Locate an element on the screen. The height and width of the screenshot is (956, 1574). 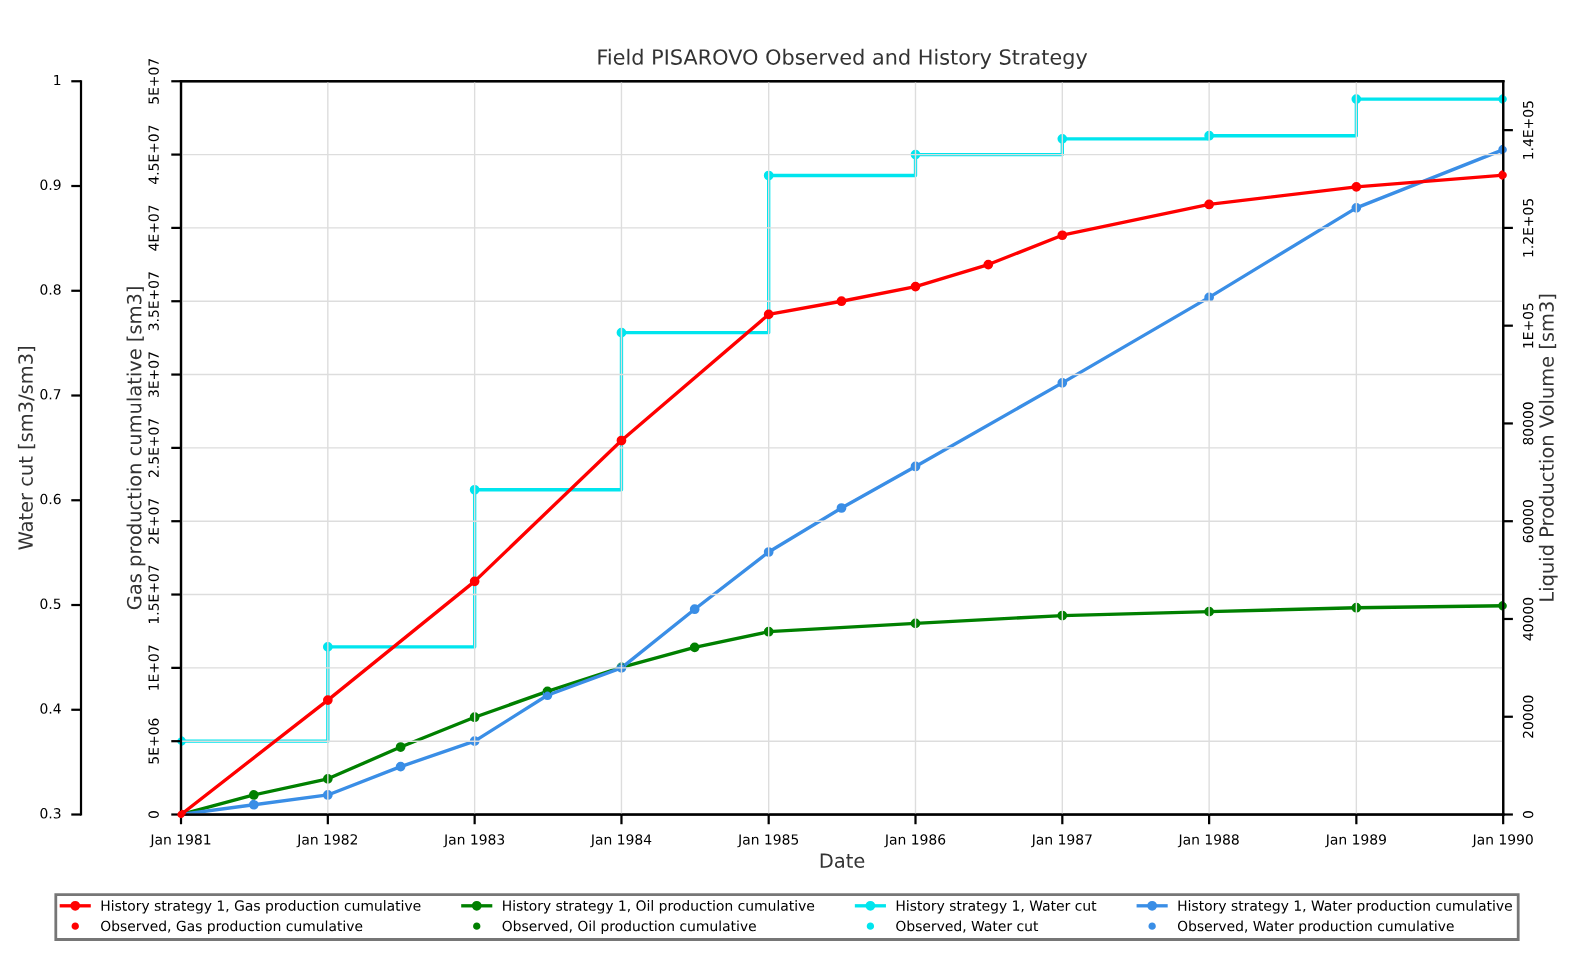
y-axis-title: Gas production cumulative [sm3] is located at coordinates (136, 448).